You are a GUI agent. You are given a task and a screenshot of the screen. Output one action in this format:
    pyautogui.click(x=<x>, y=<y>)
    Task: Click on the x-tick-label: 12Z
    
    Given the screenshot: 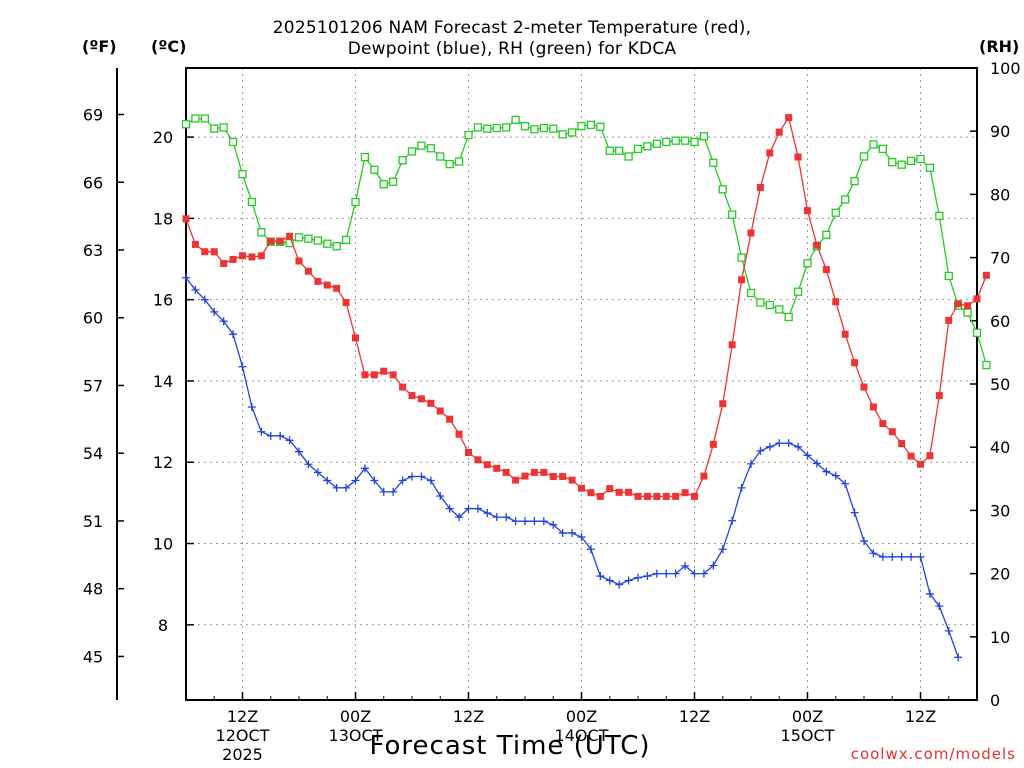 What is the action you would take?
    pyautogui.click(x=242, y=716)
    